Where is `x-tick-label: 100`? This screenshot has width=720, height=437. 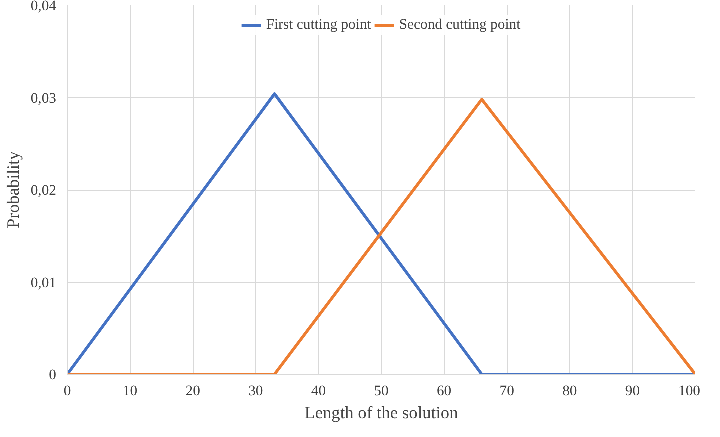
x-tick-label: 100 is located at coordinates (689, 392).